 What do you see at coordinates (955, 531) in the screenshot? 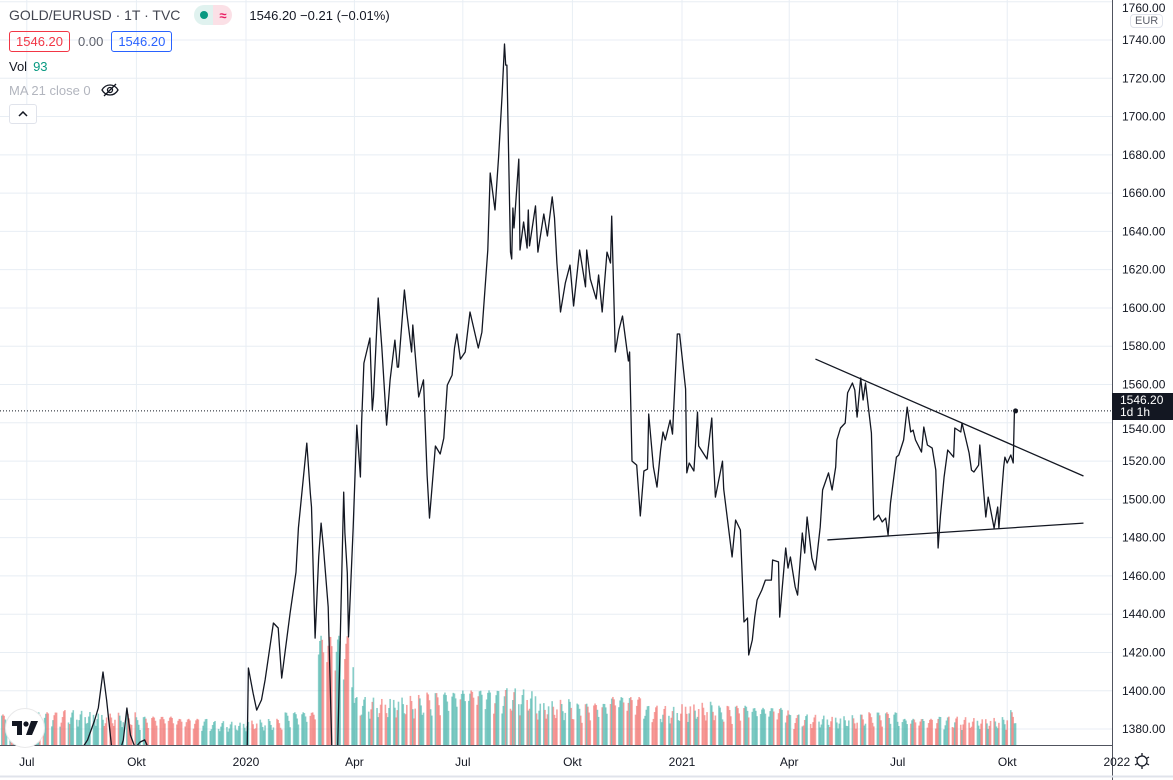
I see `ascending-support-trendline` at bounding box center [955, 531].